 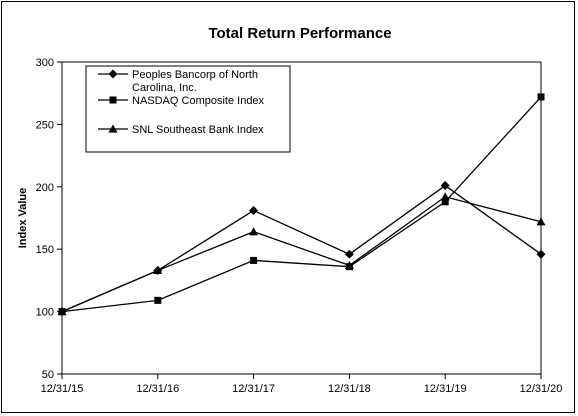 I want to click on legend-entry-1: NASDAQ Composite Index, so click(x=181, y=101).